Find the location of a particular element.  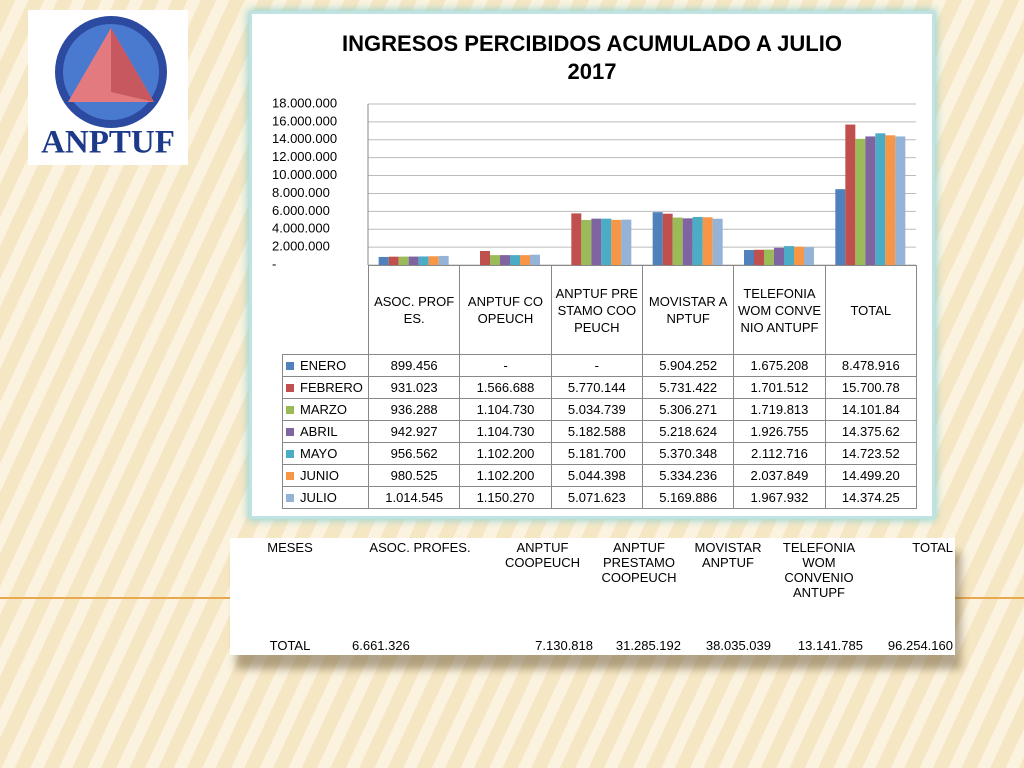

data-label: 931.023 is located at coordinates (414, 387).